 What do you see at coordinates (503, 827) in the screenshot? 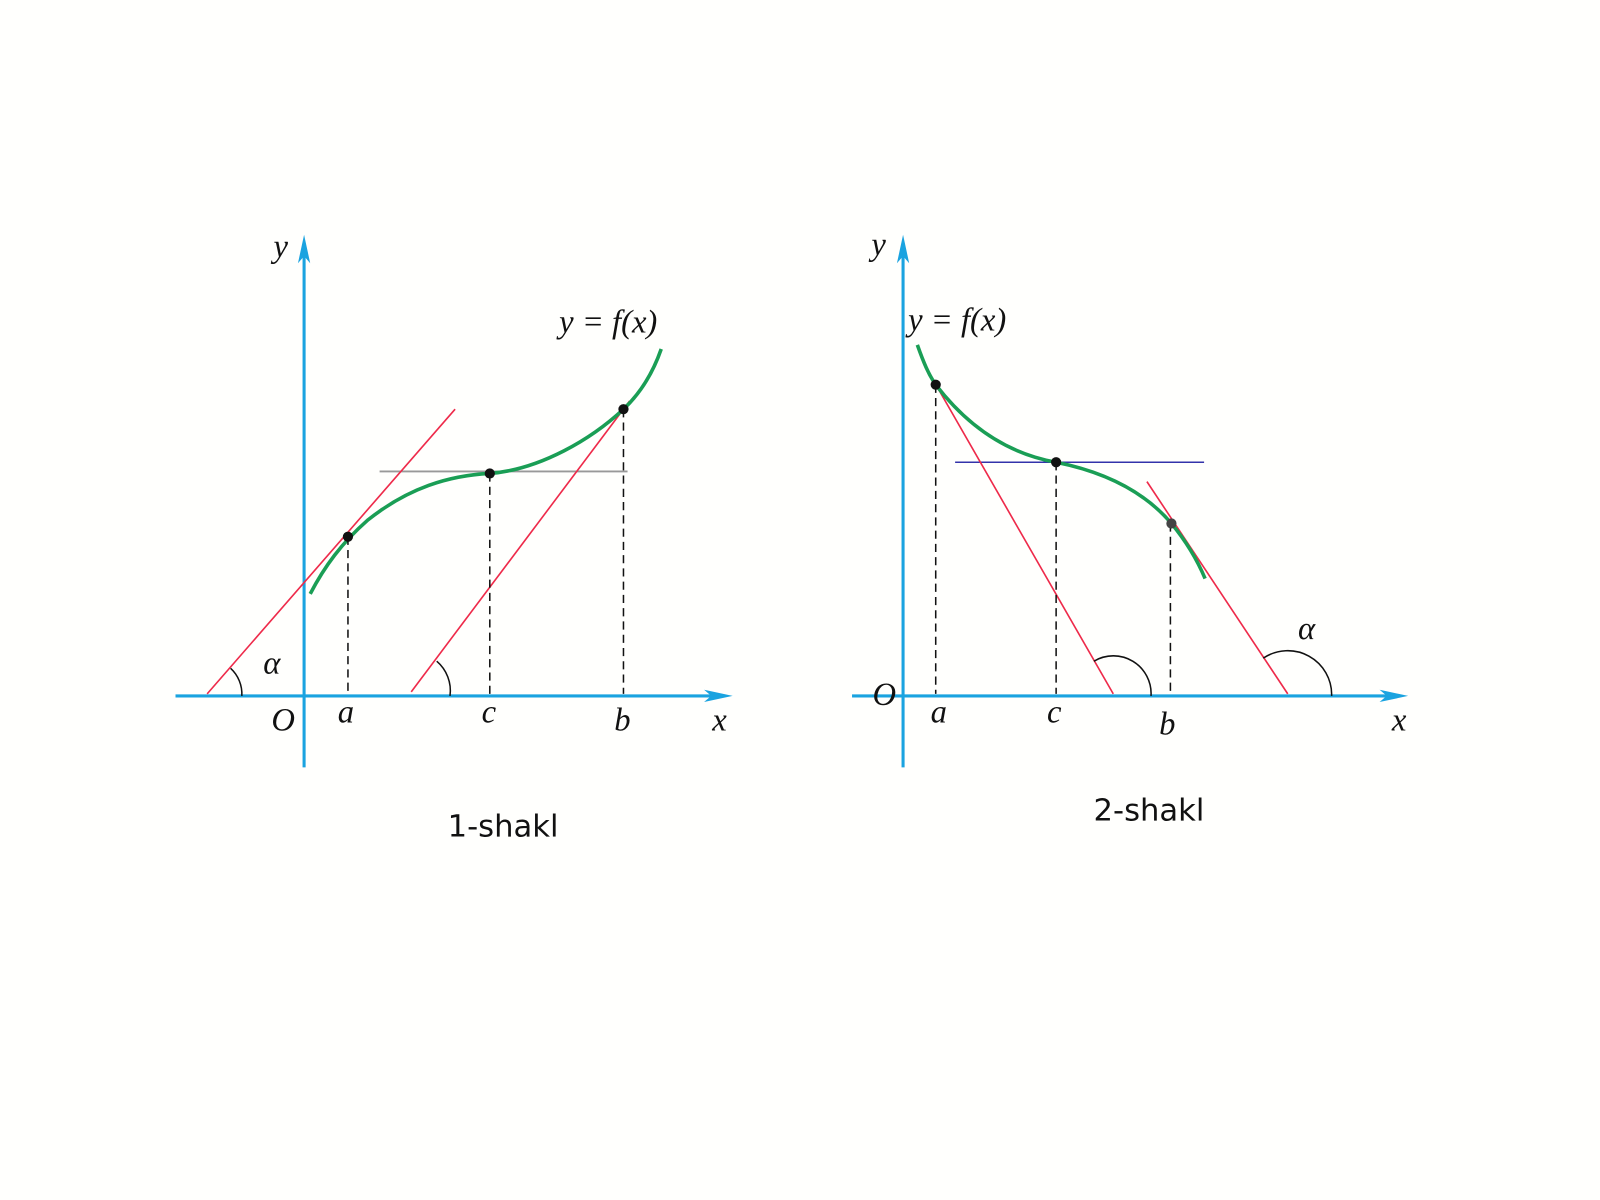
I see `caption: 1-shakl` at bounding box center [503, 827].